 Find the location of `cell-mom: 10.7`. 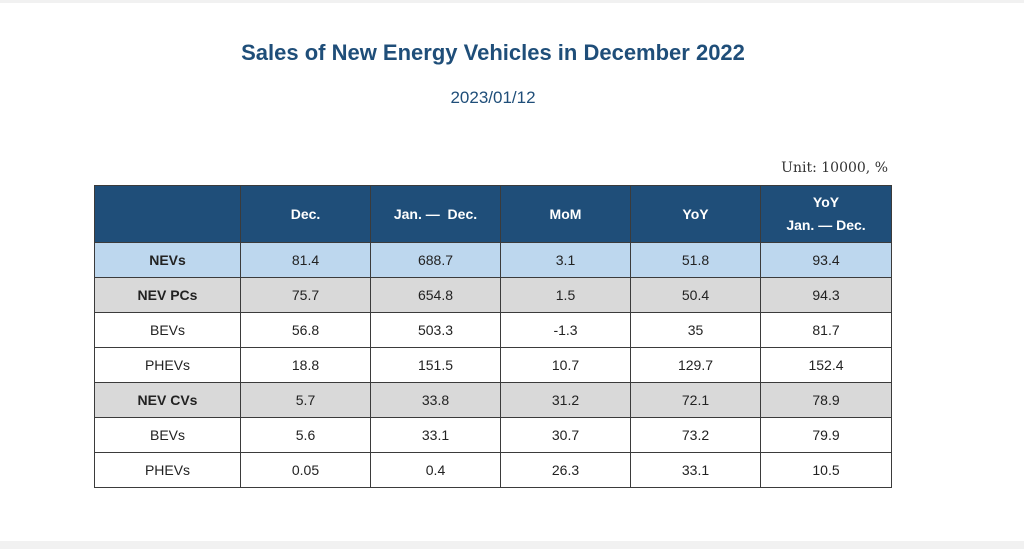

cell-mom: 10.7 is located at coordinates (565, 365).